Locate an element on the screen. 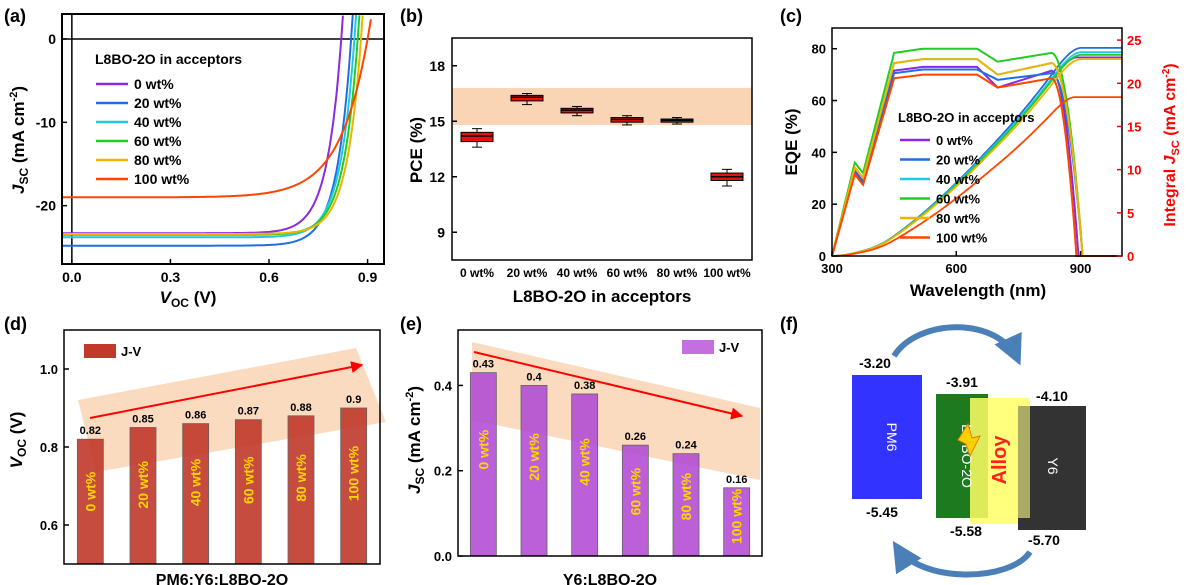 The height and width of the screenshot is (585, 1189). y2-tick-label: 20 is located at coordinates (1134, 83).